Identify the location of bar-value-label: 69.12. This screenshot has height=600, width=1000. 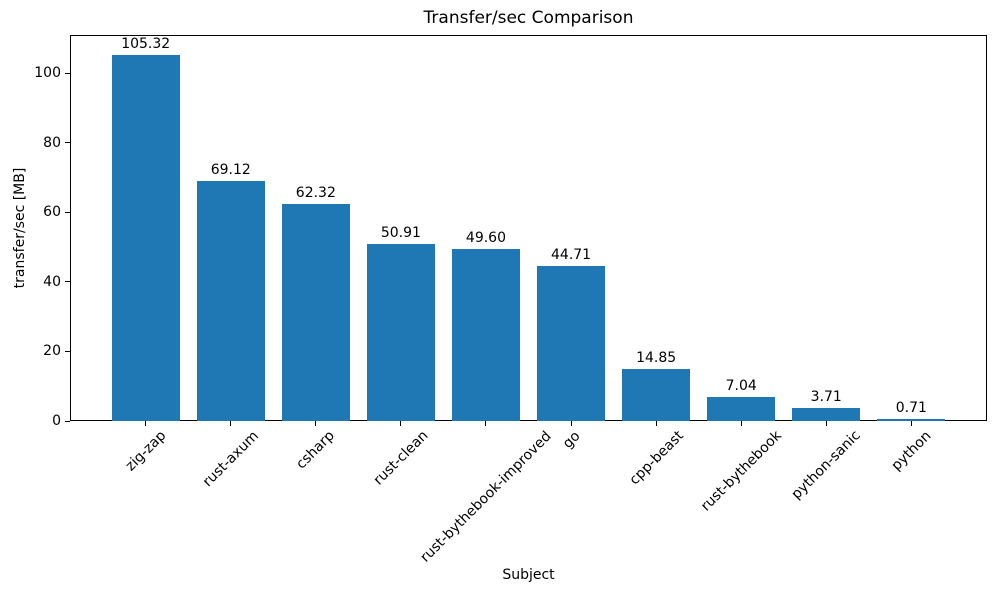
(230, 169).